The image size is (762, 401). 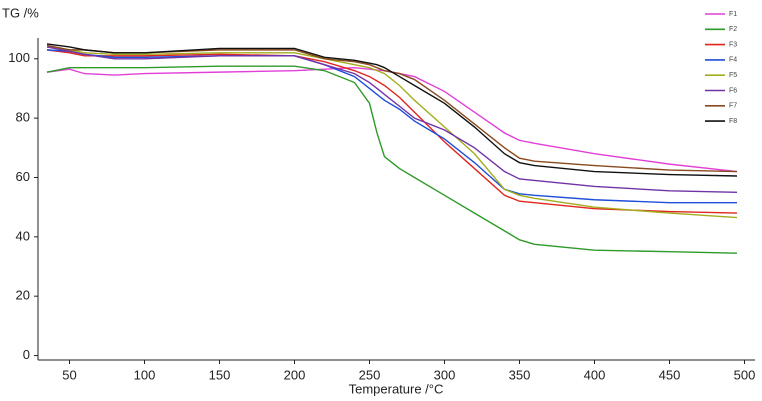 What do you see at coordinates (733, 90) in the screenshot?
I see `legend-label: F6` at bounding box center [733, 90].